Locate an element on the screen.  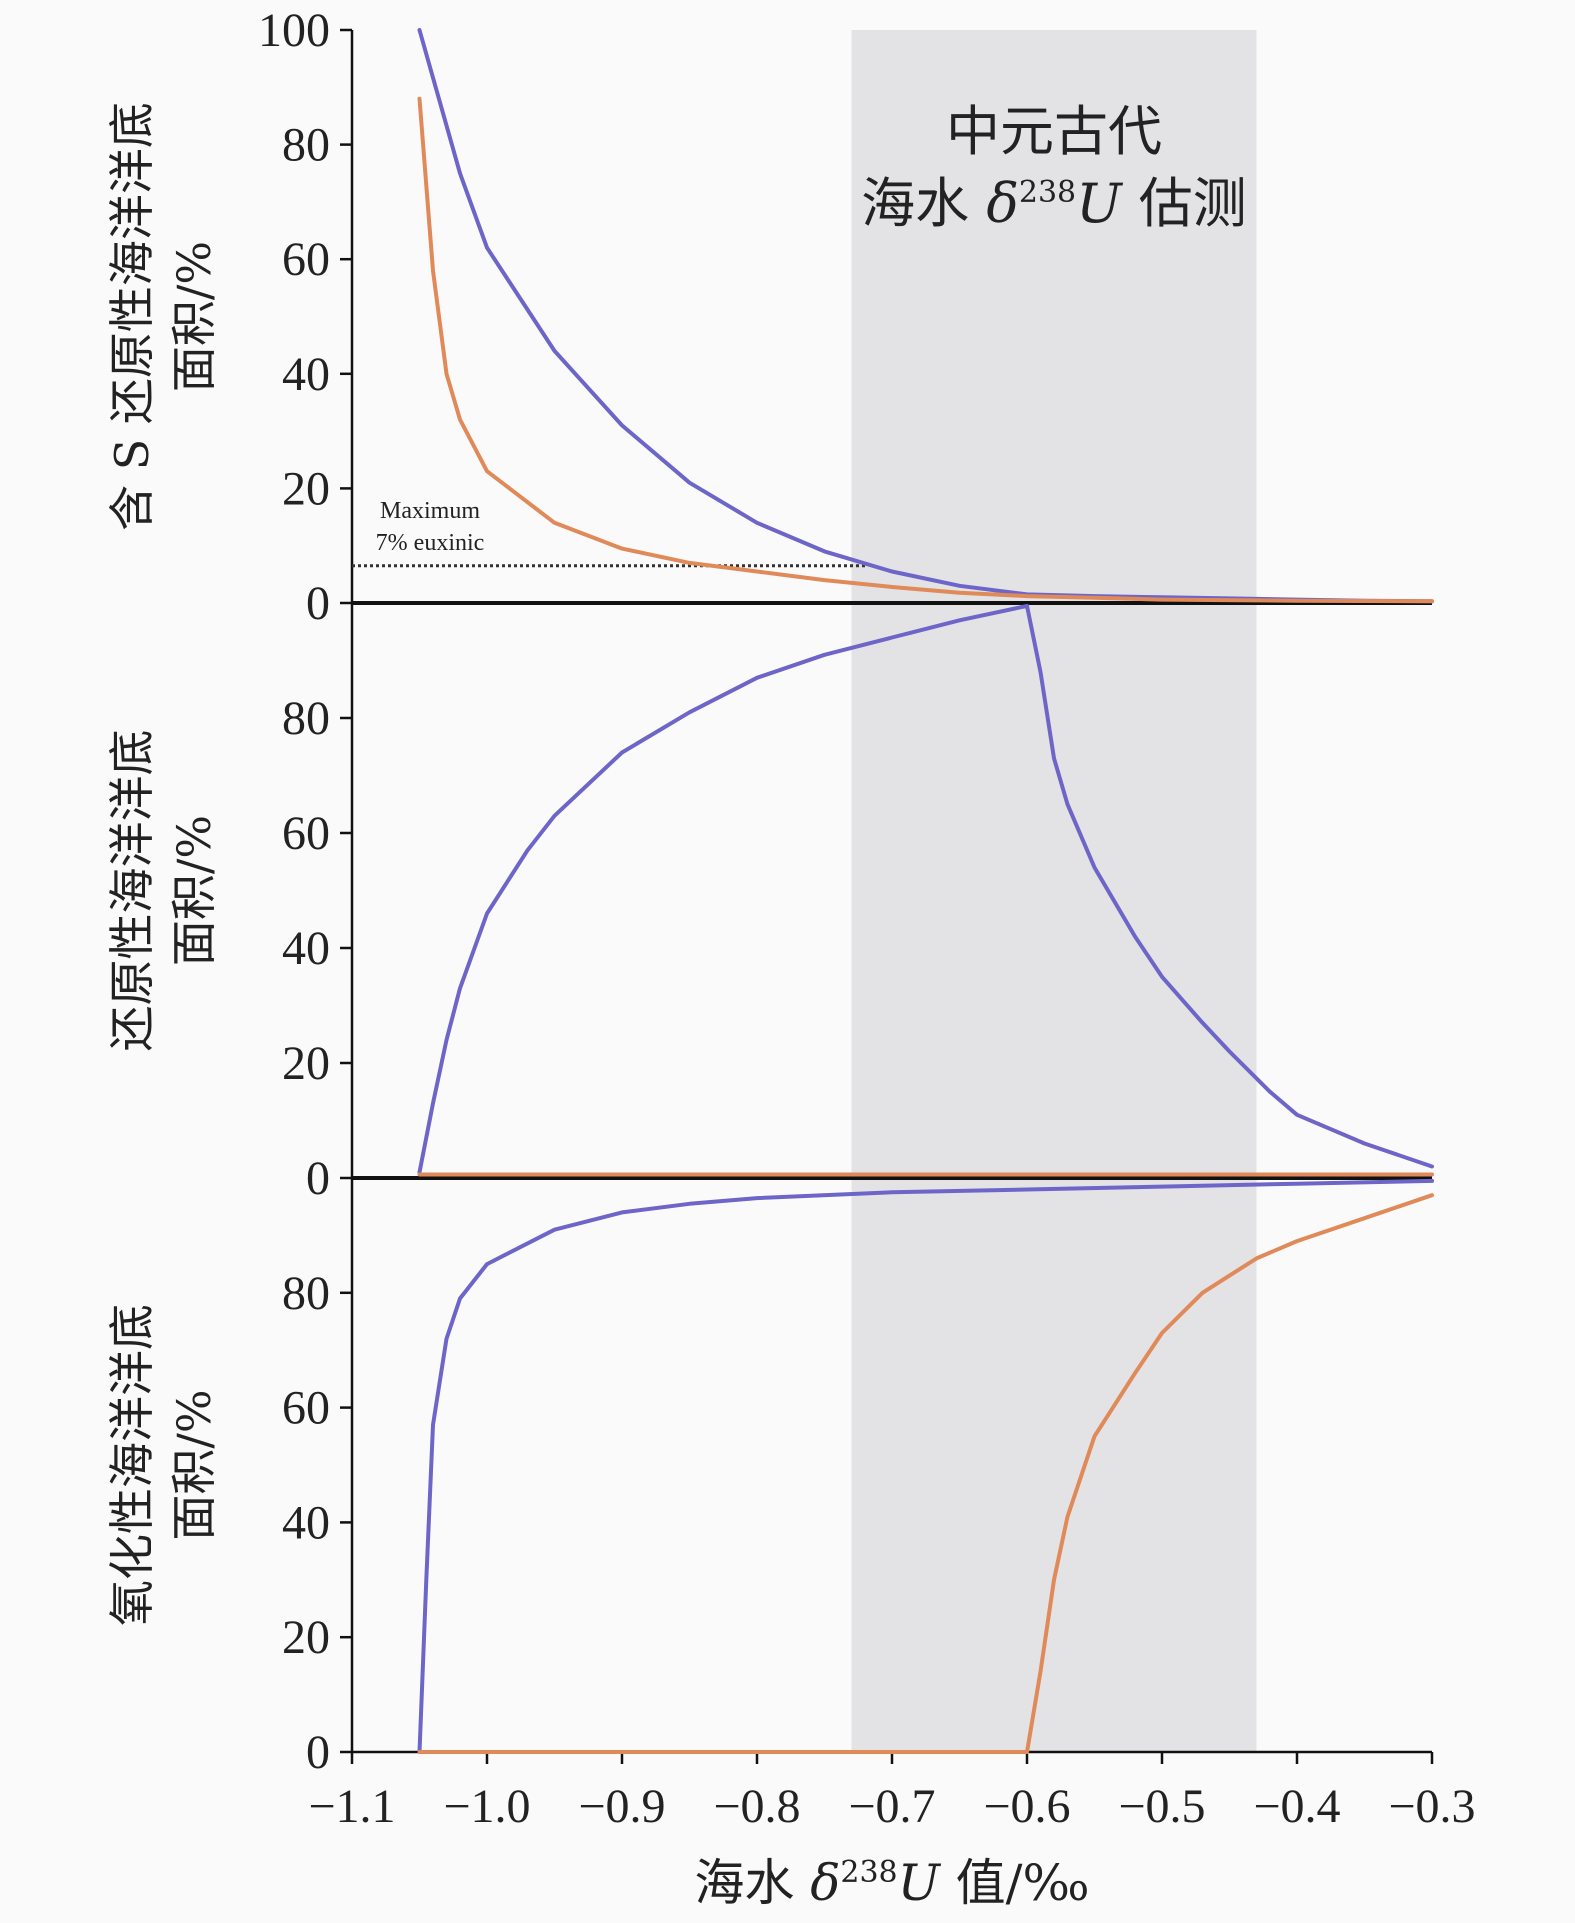
annotation-line2: 7% euxinic is located at coordinates (430, 543).